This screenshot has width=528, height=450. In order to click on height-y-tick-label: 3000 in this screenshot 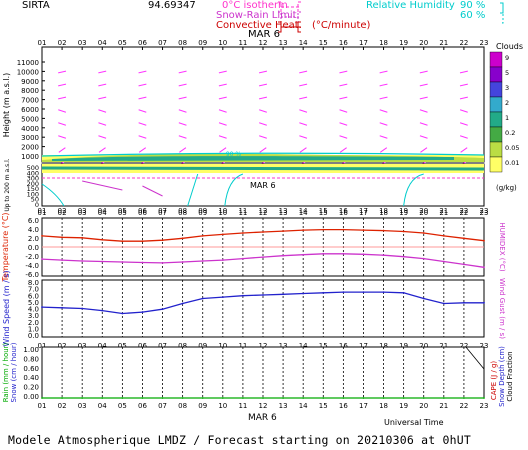, I will do `click(30, 138)`.